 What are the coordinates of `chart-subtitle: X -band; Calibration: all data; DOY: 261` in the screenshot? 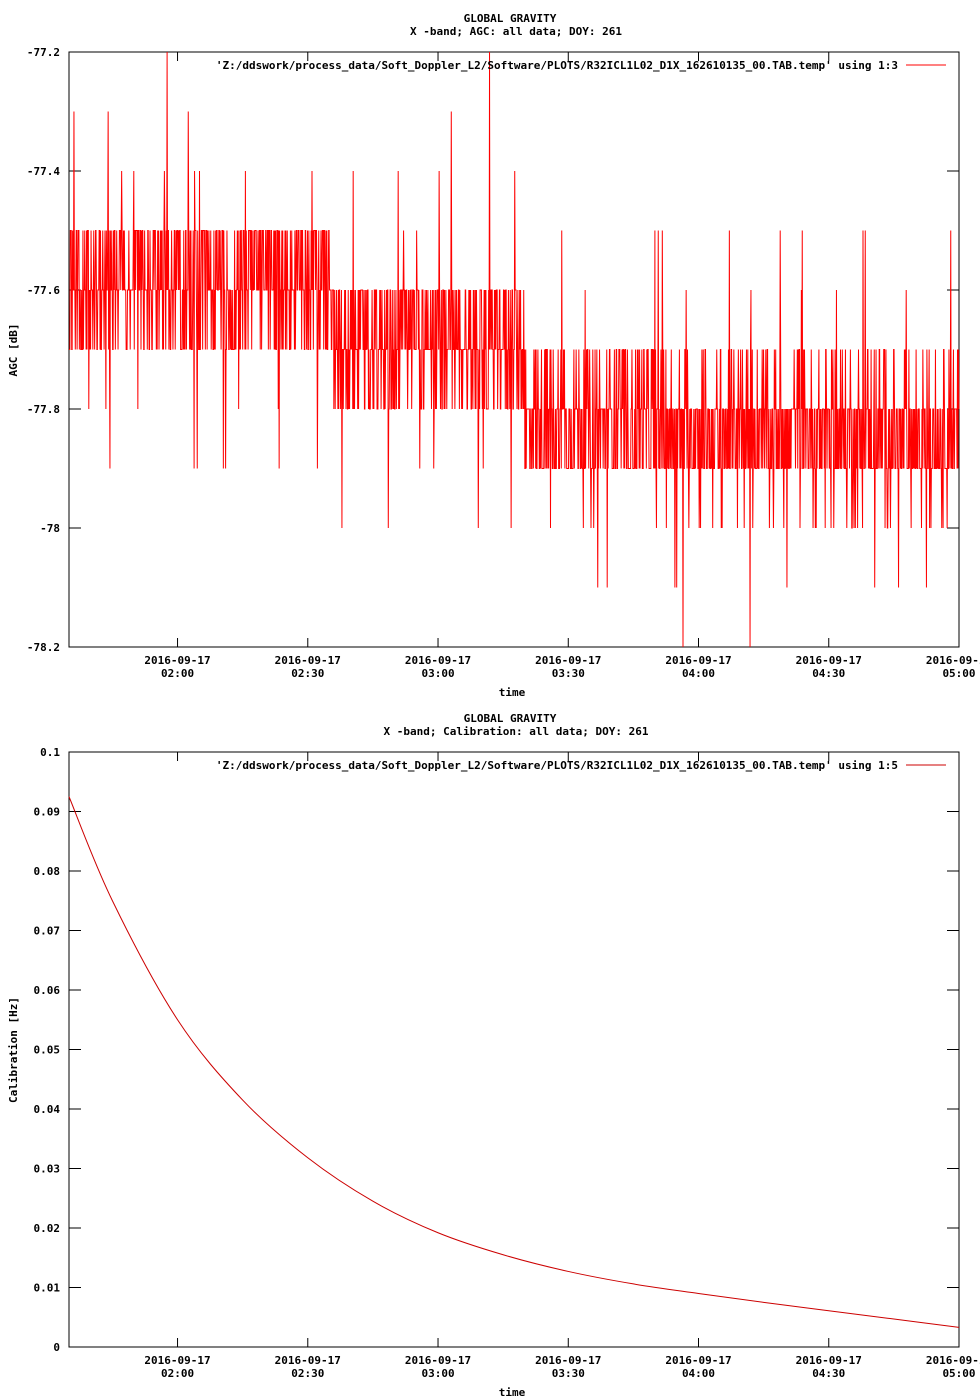 It's located at (516, 731).